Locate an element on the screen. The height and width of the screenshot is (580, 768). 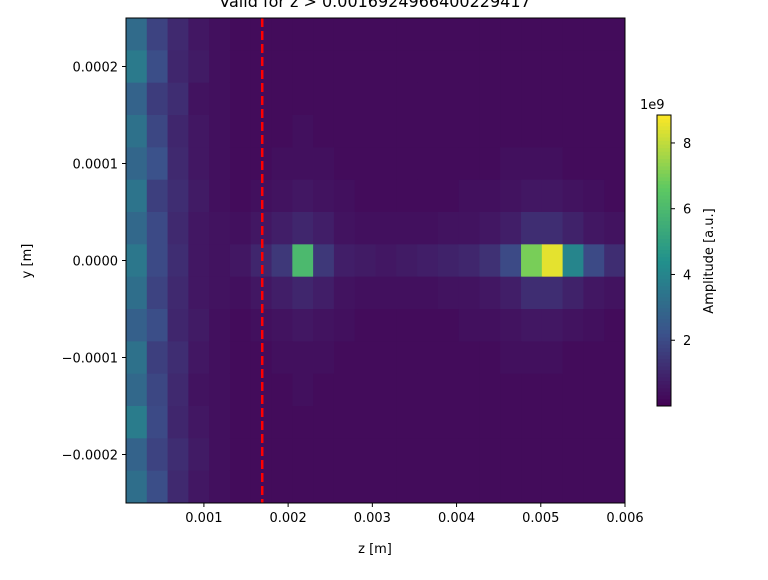
y-tick-label: 0.0000 is located at coordinates (96, 262).